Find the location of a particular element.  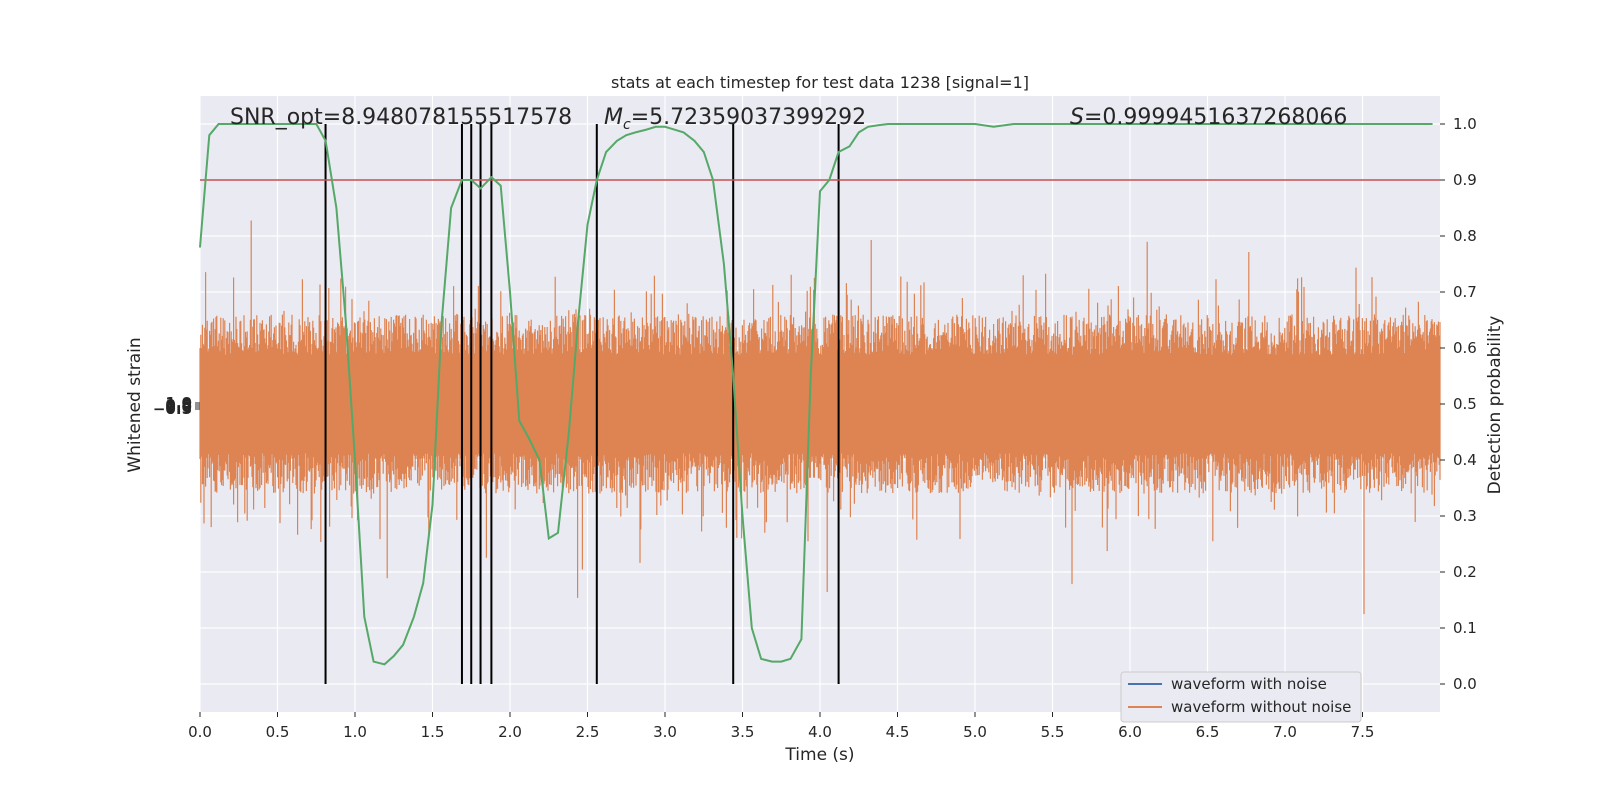

left-tick-label: 1.0 is located at coordinates (178, 403).